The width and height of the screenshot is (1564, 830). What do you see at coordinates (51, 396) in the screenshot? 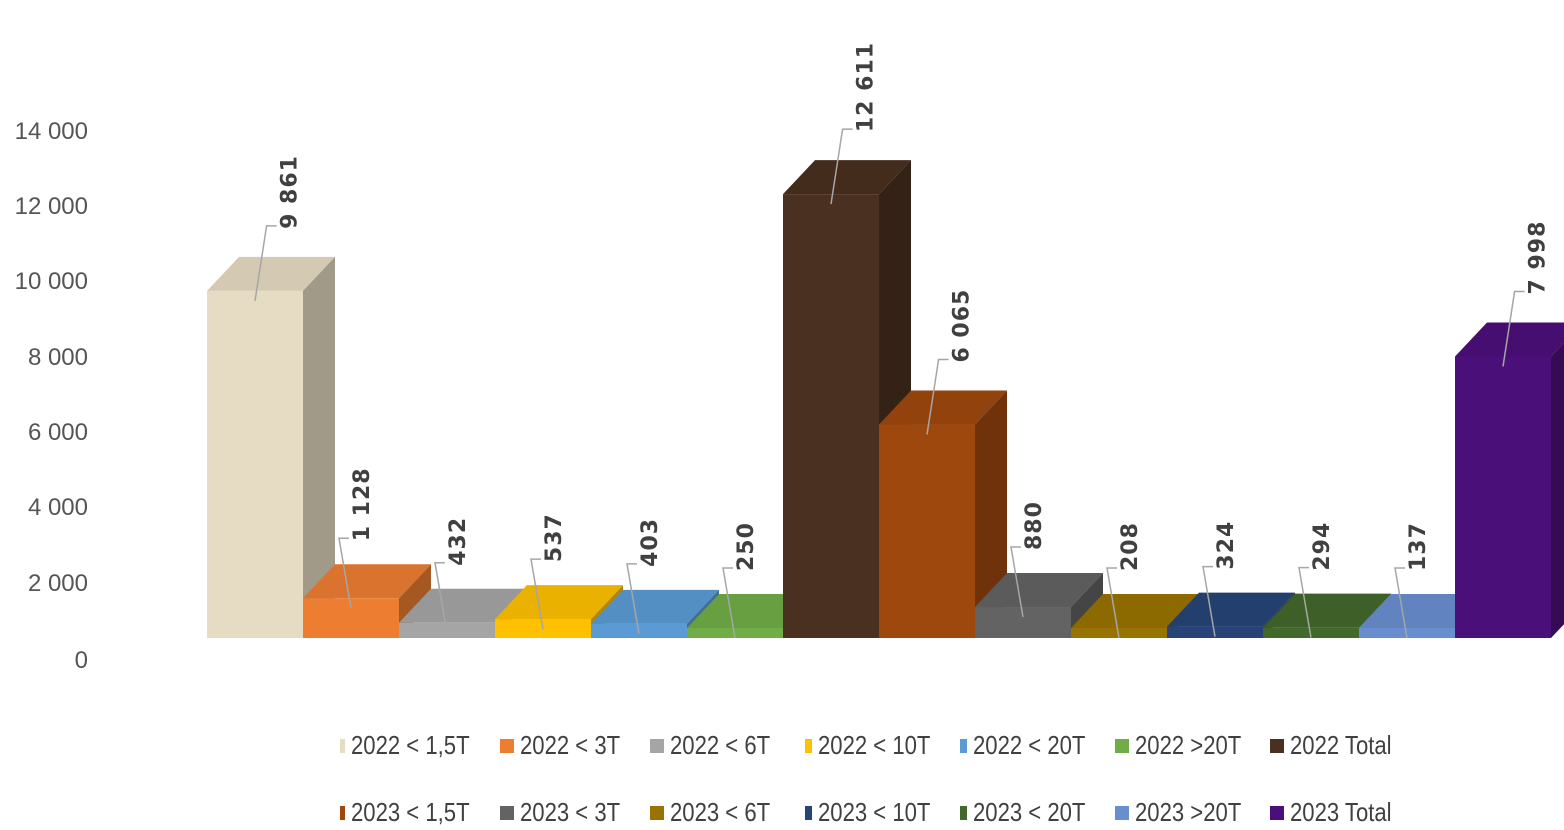
I see `y-axis: 0 2 000 4 000 6 000 8 000 10 000 12 000 14 000` at bounding box center [51, 396].